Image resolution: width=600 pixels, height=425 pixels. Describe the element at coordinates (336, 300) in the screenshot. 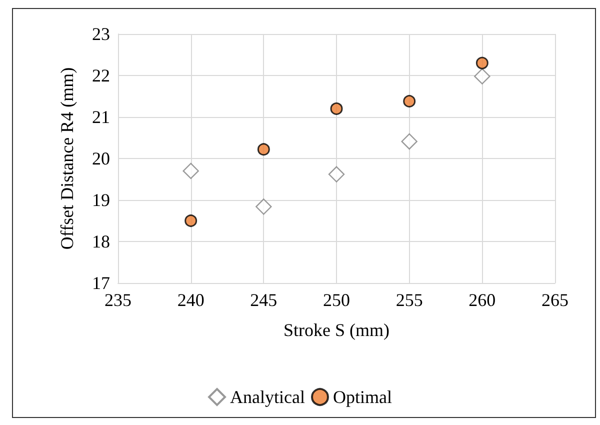

I see `x-tick-label: 250` at that location.